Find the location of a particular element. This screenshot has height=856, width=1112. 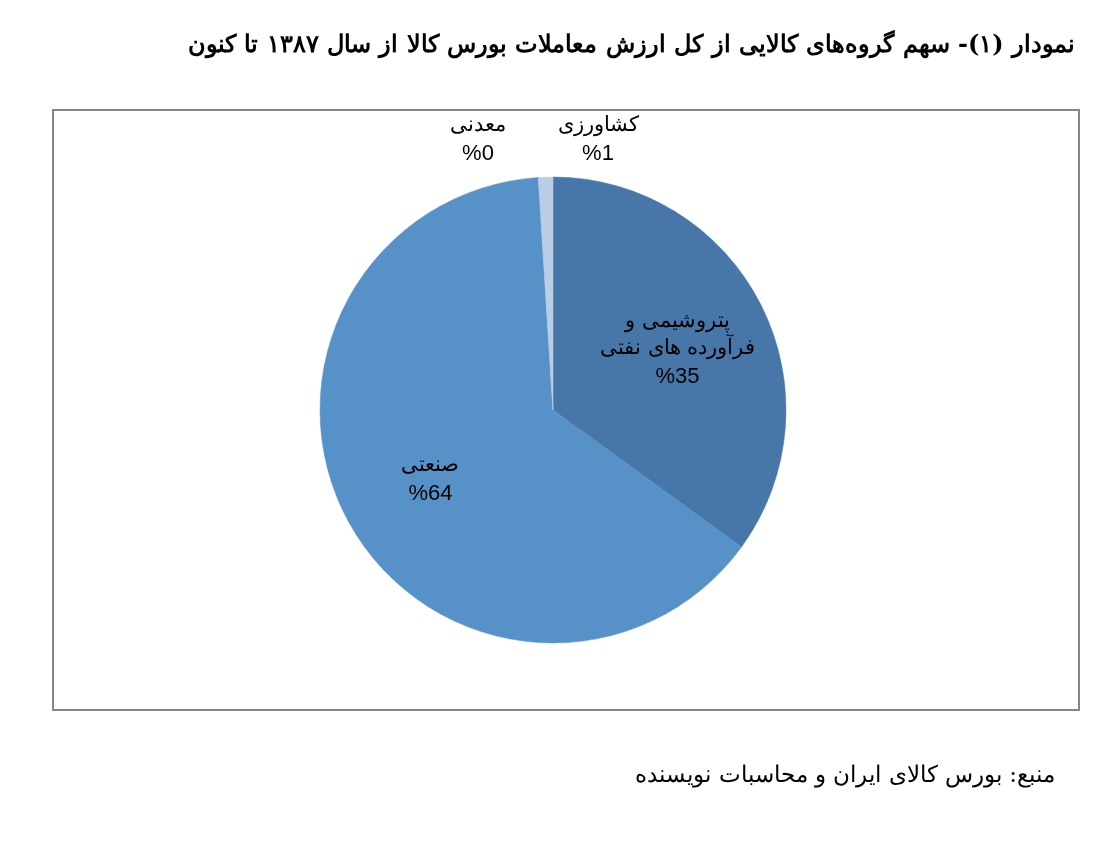

text: منبع: بورس کالای ایران و محاسبات نویسنده is located at coordinates (845, 774).